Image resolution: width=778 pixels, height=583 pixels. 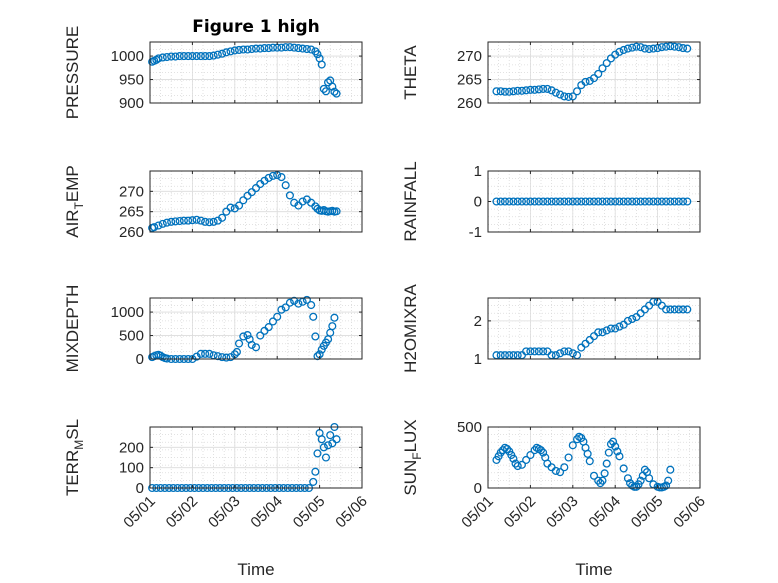 I want to click on x-axis-label: Time, so click(x=593, y=569).